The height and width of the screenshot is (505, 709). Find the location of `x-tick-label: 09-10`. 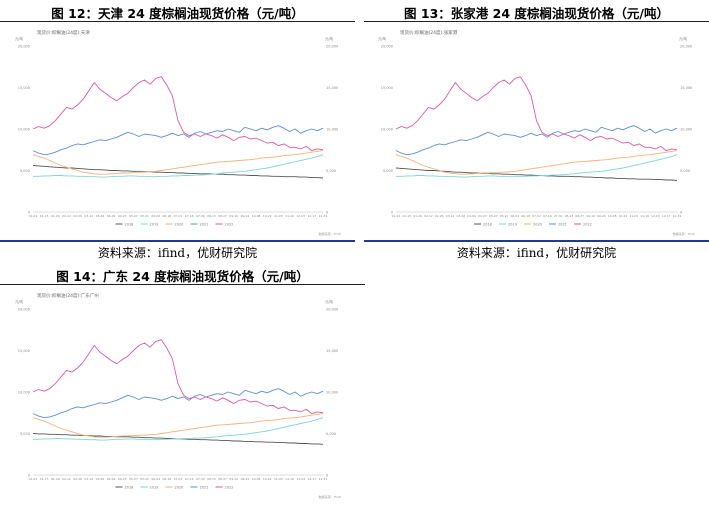

x-tick-label: 09-10 is located at coordinates (233, 479).